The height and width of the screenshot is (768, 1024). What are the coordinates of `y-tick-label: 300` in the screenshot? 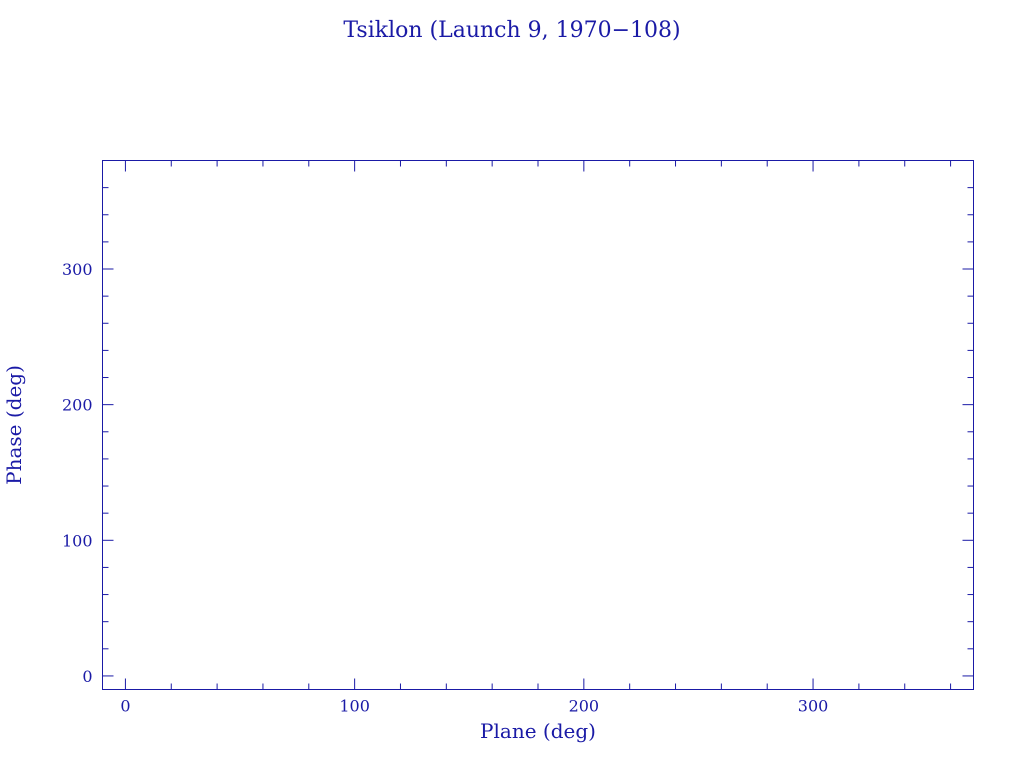 It's located at (77, 269).